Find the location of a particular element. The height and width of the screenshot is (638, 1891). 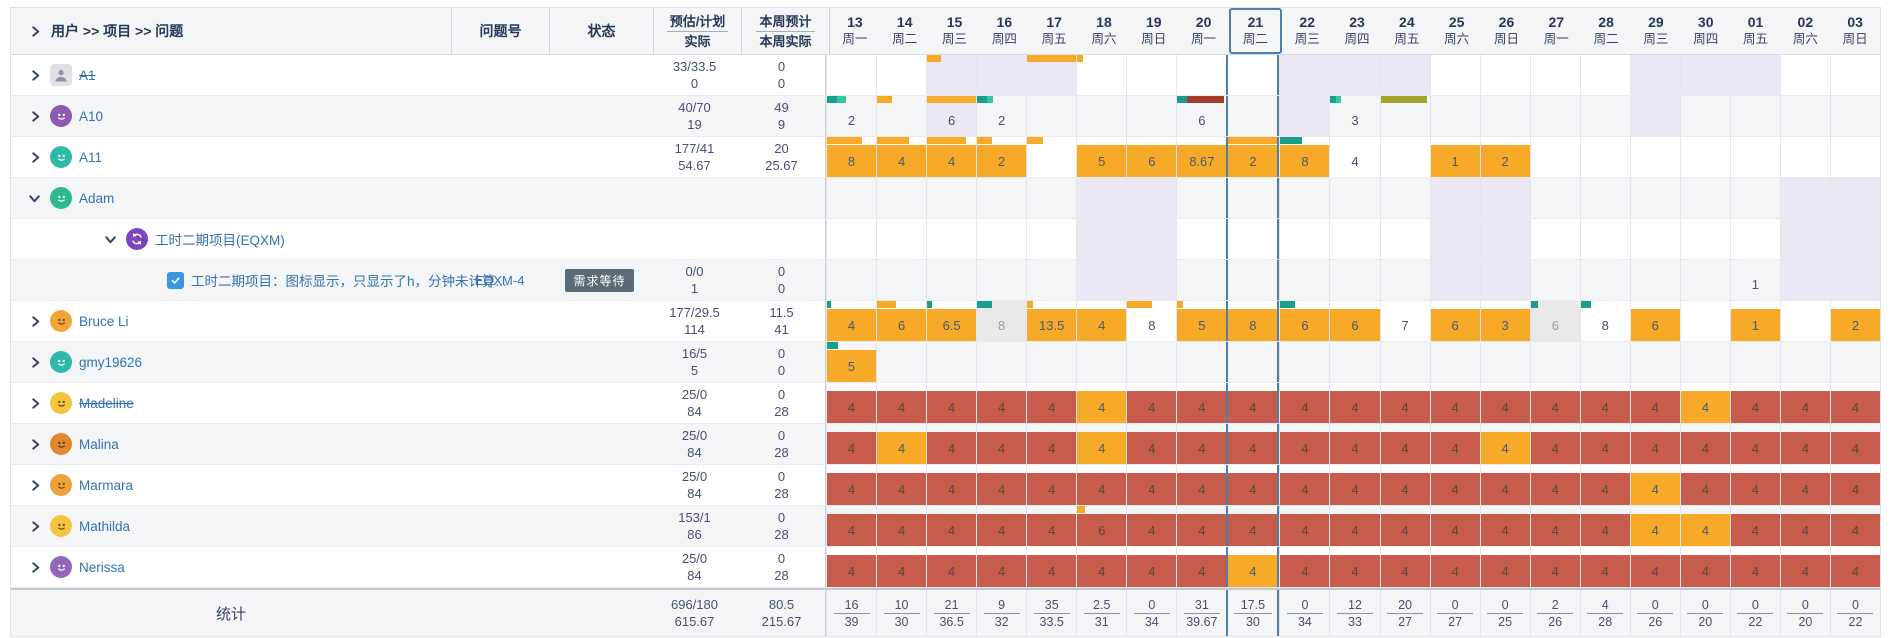

timeline-cell: 6.5 is located at coordinates (951, 321).